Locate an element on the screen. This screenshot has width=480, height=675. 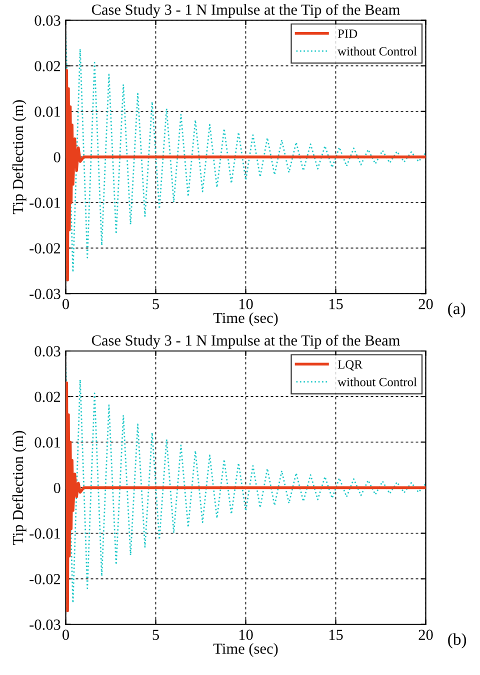
legend-label: PID is located at coordinates (348, 34).